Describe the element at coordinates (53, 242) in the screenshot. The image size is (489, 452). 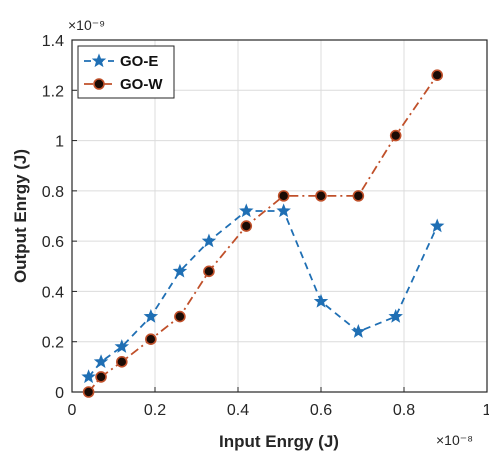
I see `y-tick-label: 0.6` at that location.